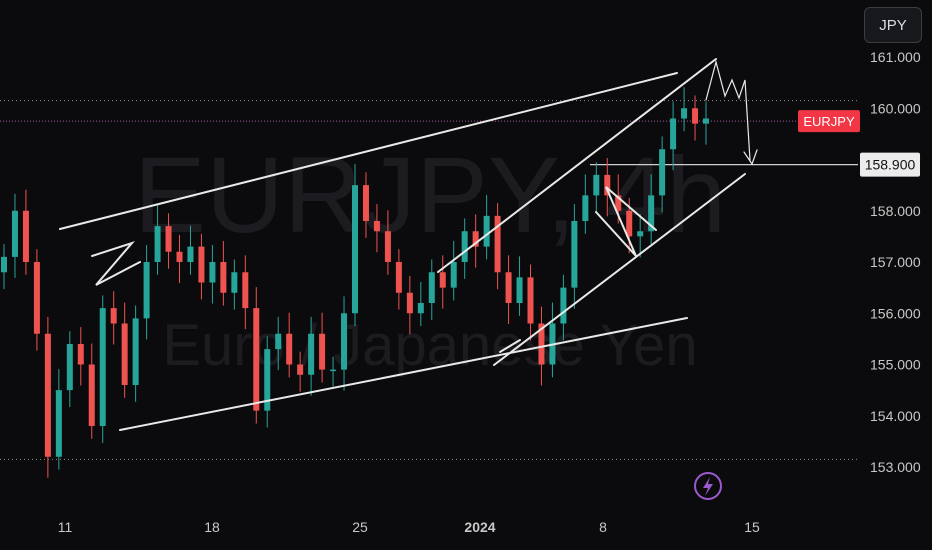 This screenshot has height=550, width=932. What do you see at coordinates (728, 110) in the screenshot?
I see `projection-path` at bounding box center [728, 110].